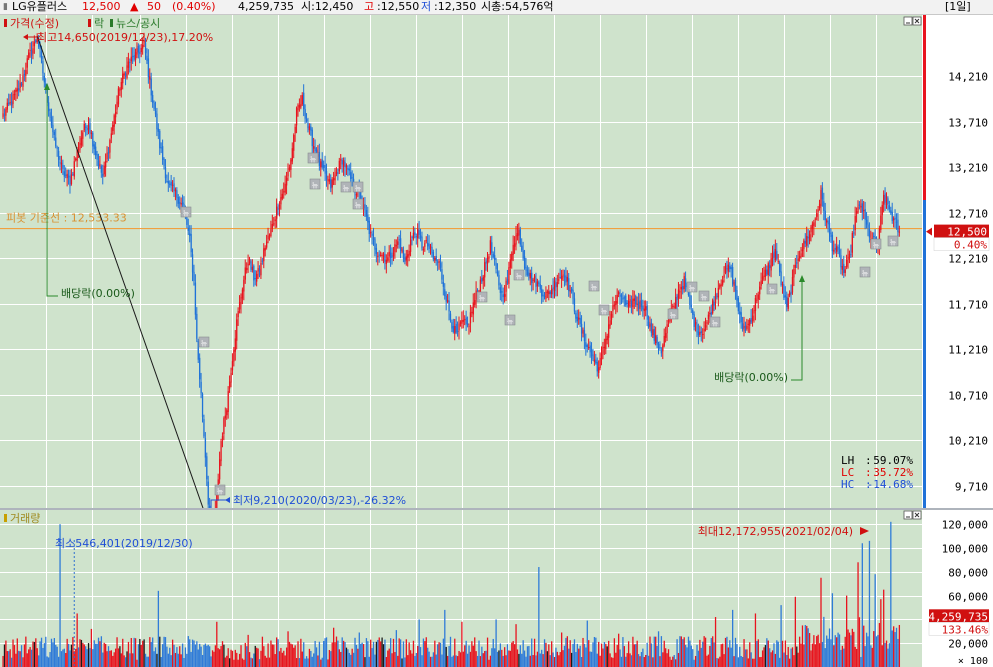 Image resolution: width=993 pixels, height=667 pixels. I want to click on volume-axis, so click(957, 588).